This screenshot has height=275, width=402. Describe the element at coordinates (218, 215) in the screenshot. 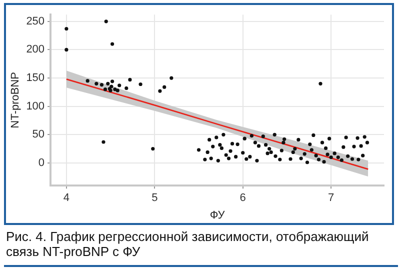

I see `x-axis-title: ФУ` at that location.